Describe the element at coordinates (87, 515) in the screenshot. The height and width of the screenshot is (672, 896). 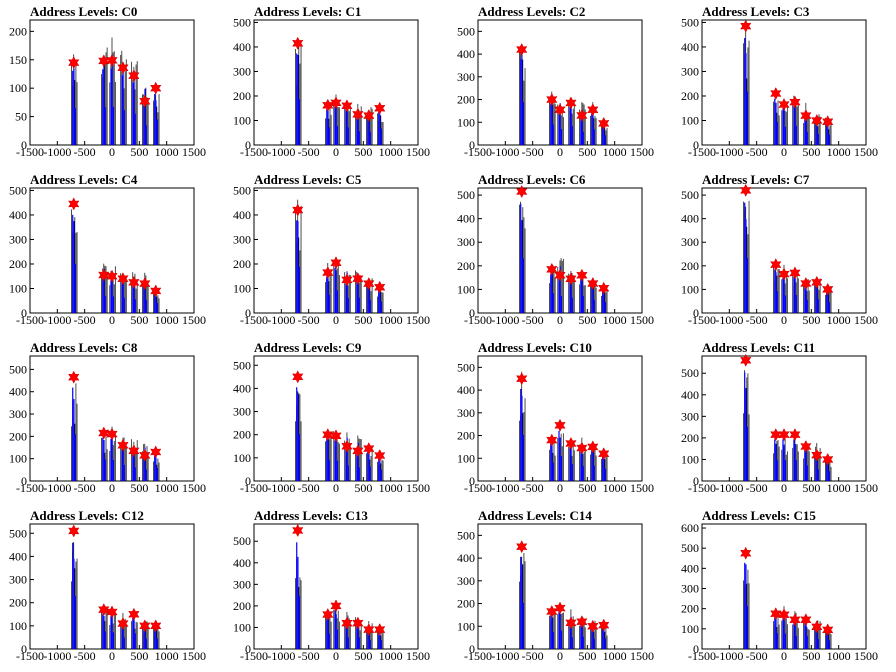
I see `chart-title: Address Levels: C12` at that location.